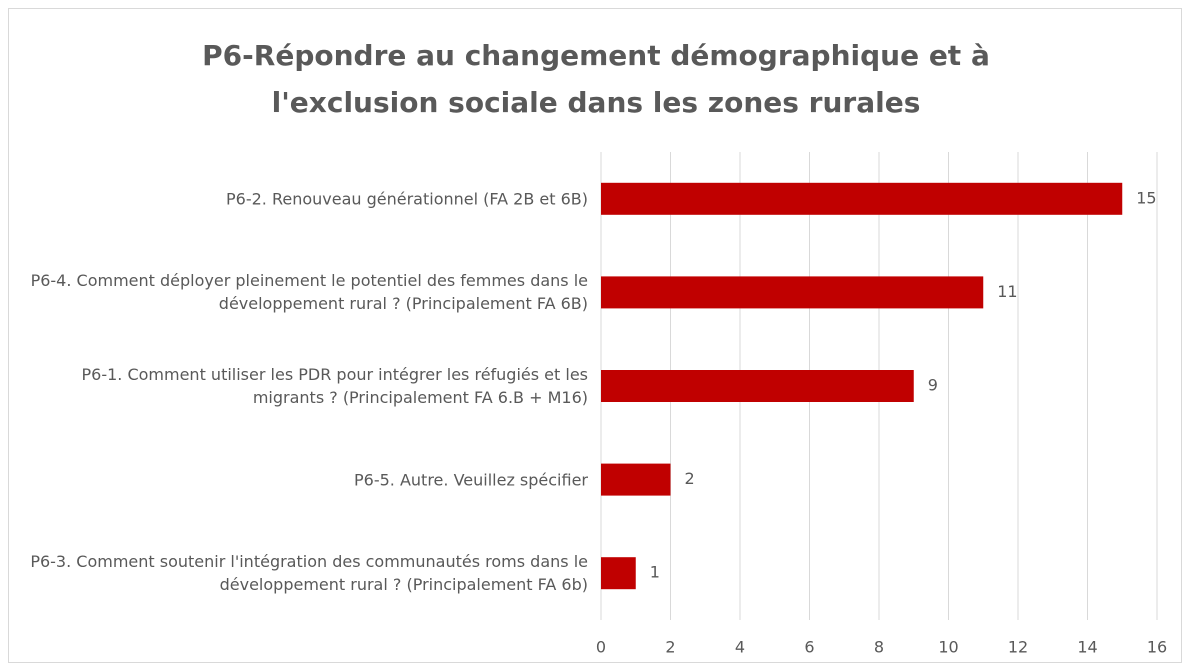 The width and height of the screenshot is (1192, 671). What do you see at coordinates (1007, 291) in the screenshot?
I see `value-label: 11` at bounding box center [1007, 291].